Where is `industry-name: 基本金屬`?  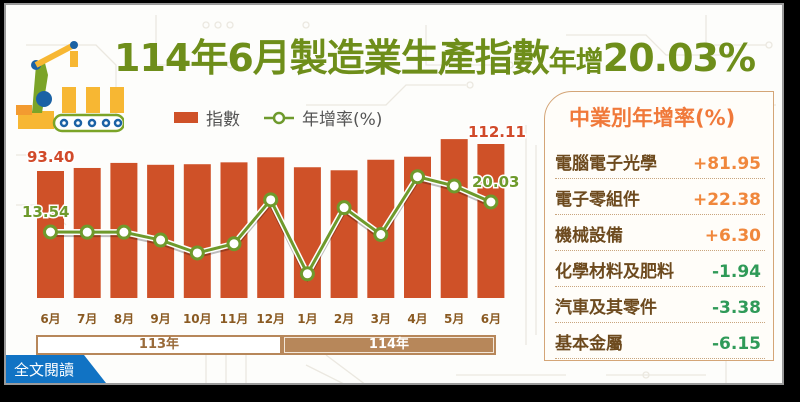 industry-name: 基本金屬 is located at coordinates (589, 344).